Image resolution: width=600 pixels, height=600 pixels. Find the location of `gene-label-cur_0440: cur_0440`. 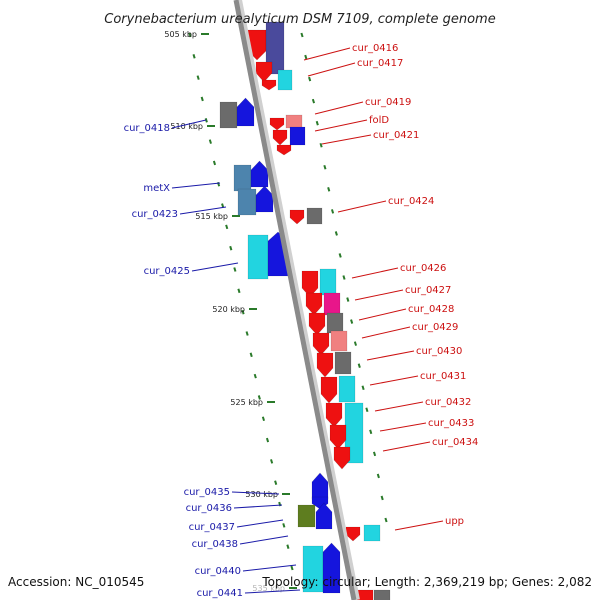

gene-label-cur_0440: cur_0440 is located at coordinates (218, 571).